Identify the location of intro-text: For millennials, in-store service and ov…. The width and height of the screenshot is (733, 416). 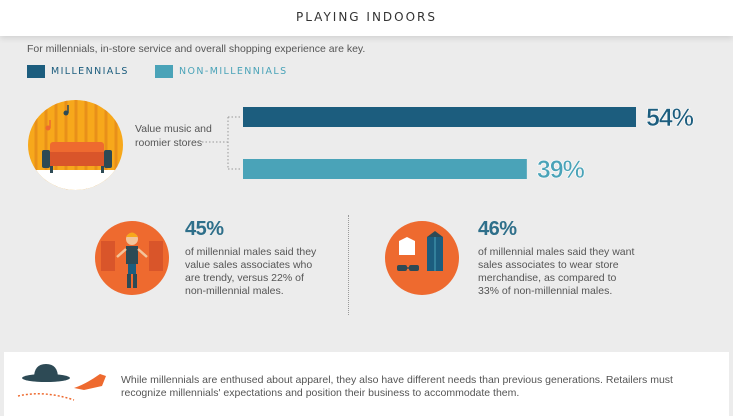
(196, 49).